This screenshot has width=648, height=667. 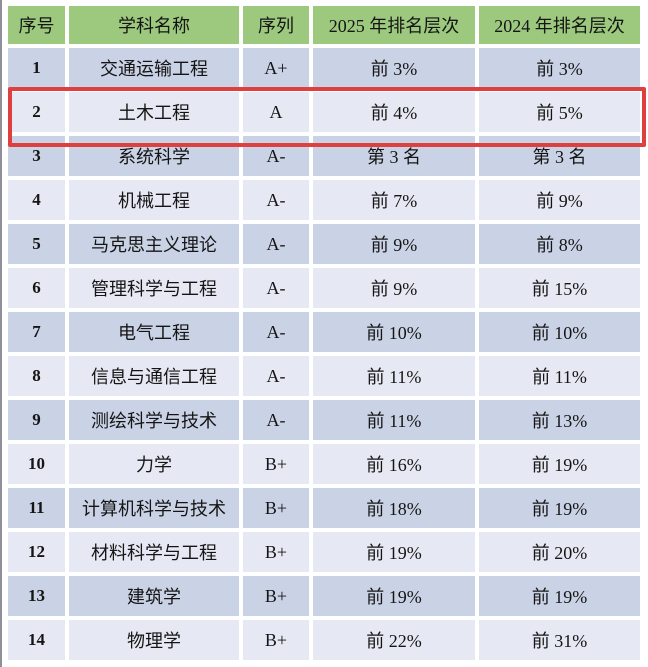 I want to click on cell-index: 6, so click(x=36, y=288).